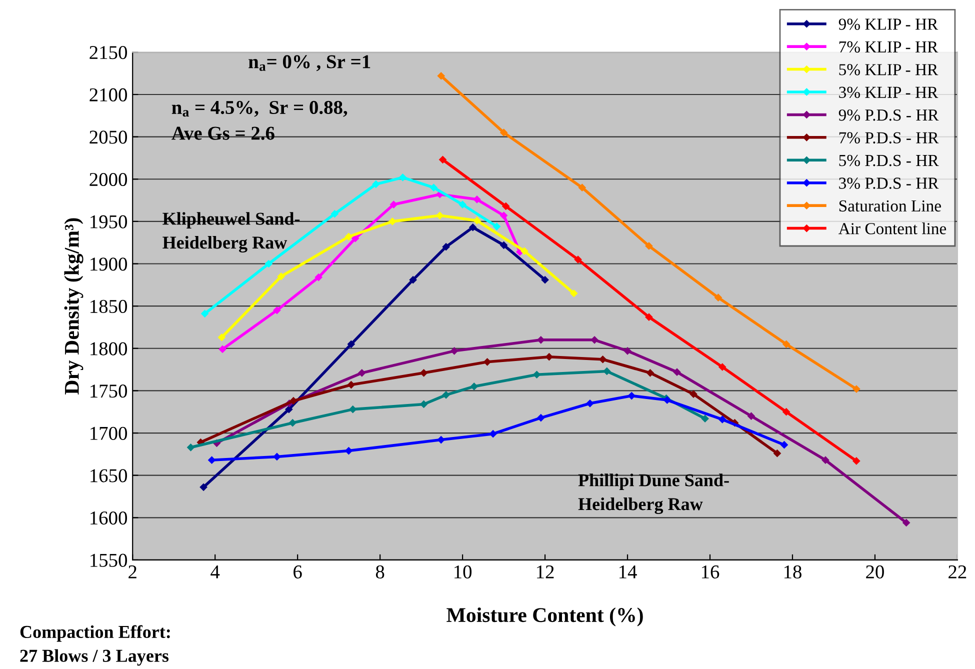  What do you see at coordinates (108, 307) in the screenshot?
I see `y-tick-label: 1850` at bounding box center [108, 307].